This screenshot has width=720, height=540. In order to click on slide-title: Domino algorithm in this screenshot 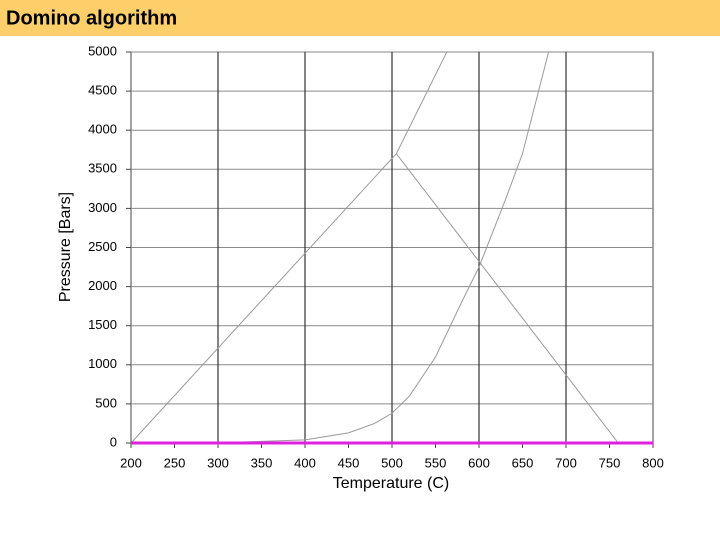, I will do `click(91, 18)`.